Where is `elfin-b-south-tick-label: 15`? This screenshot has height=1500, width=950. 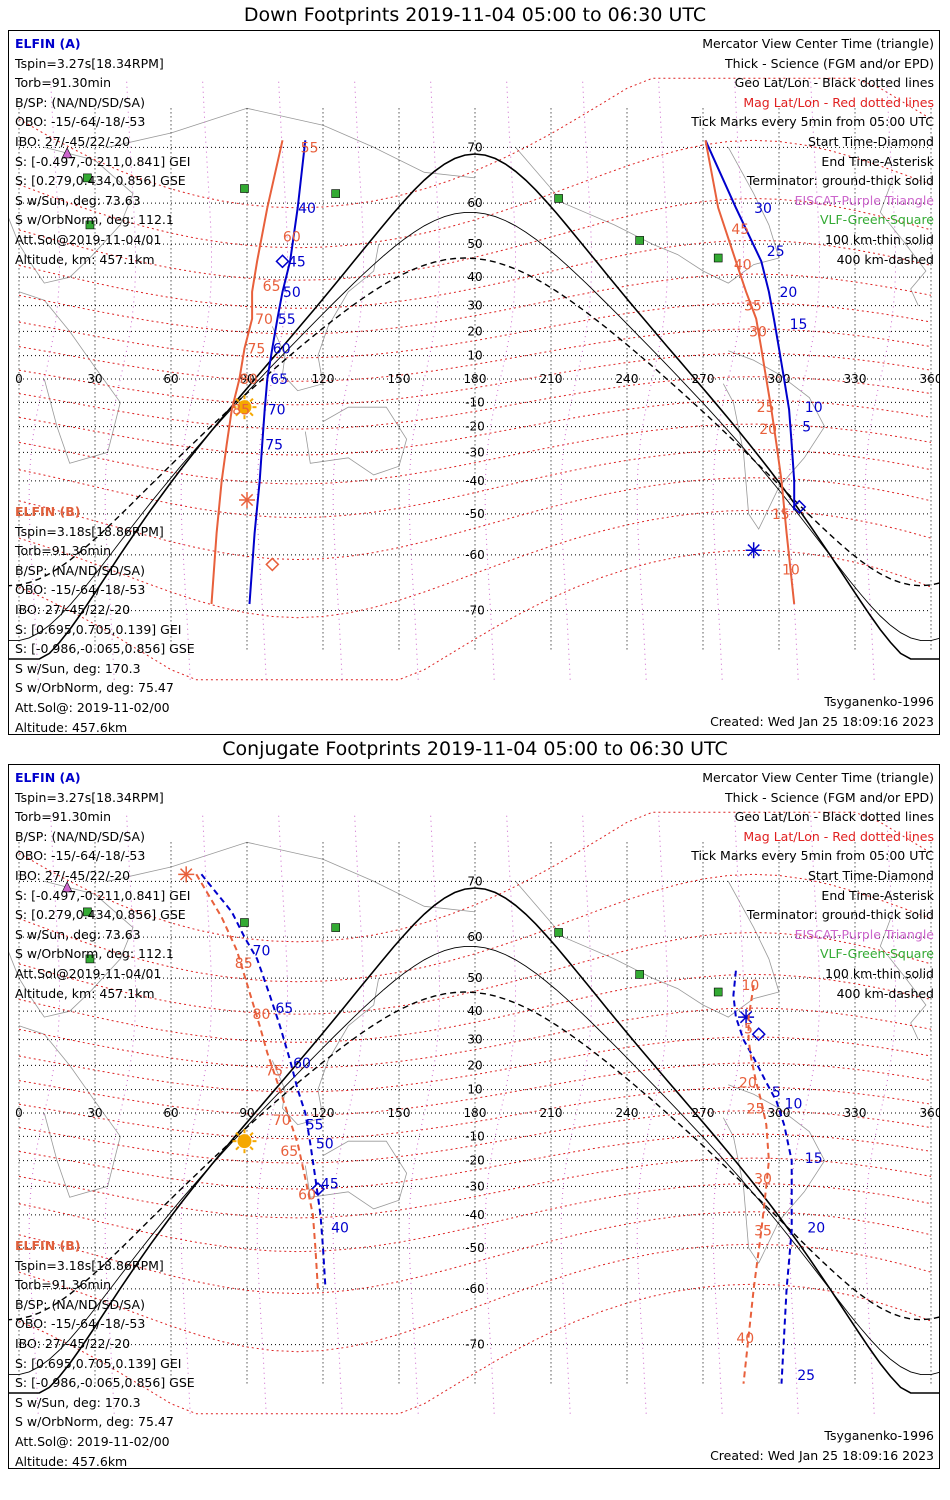 elfin-b-south-tick-label: 15 is located at coordinates (781, 515).